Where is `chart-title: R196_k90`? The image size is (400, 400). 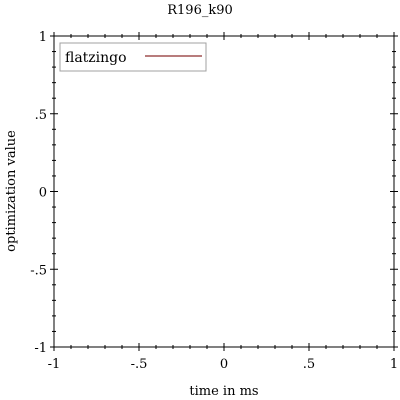 chart-title: R196_k90 is located at coordinates (200, 10).